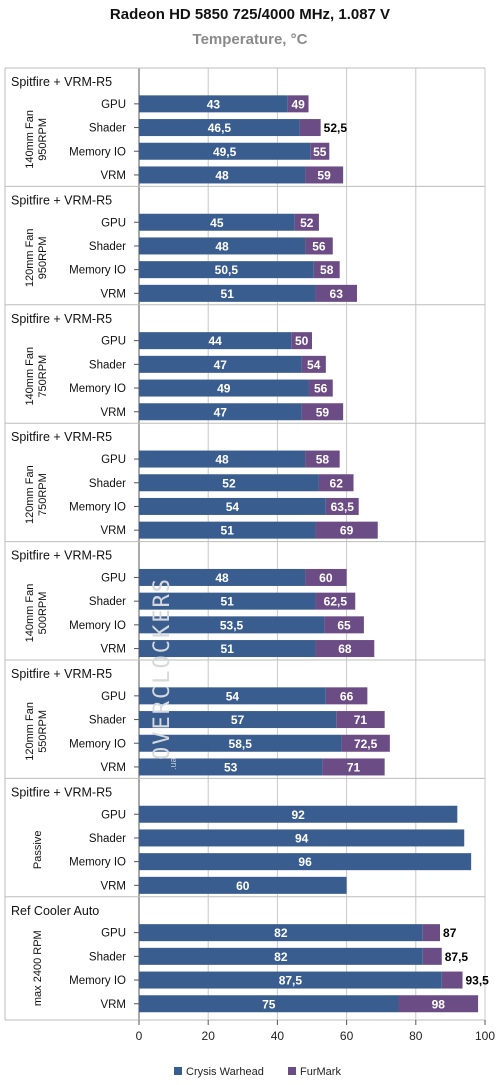 The height and width of the screenshot is (1085, 500). What do you see at coordinates (38, 850) in the screenshot?
I see `group-subtitle: Passive` at bounding box center [38, 850].